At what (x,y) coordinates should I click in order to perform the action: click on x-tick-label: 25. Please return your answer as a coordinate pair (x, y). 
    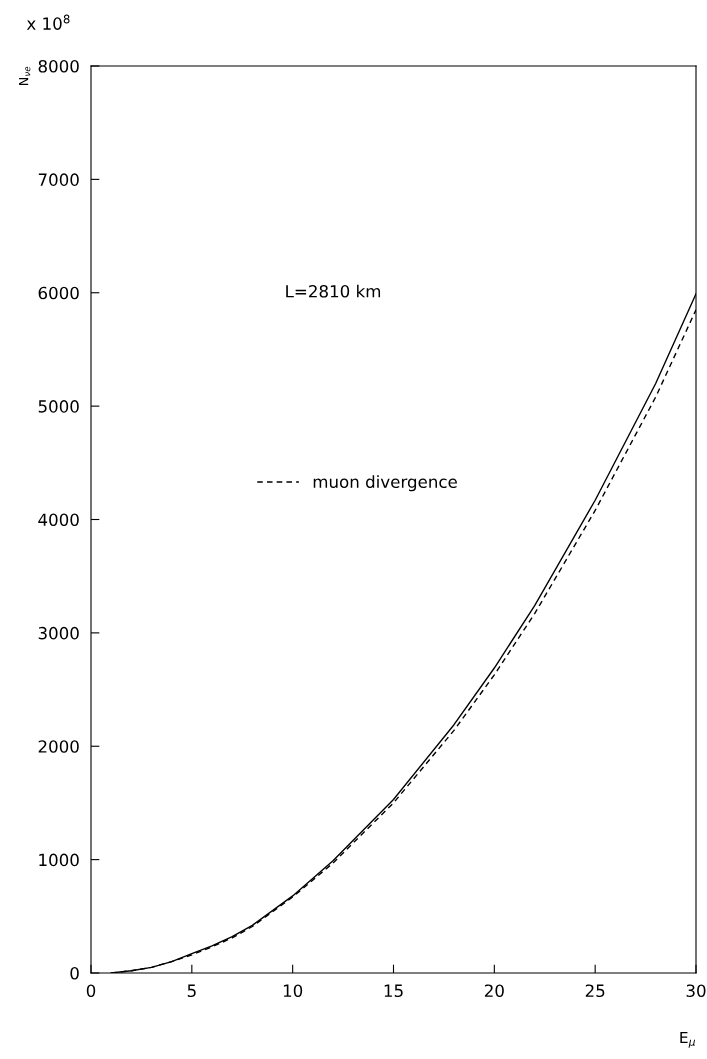
    Looking at the image, I should click on (595, 991).